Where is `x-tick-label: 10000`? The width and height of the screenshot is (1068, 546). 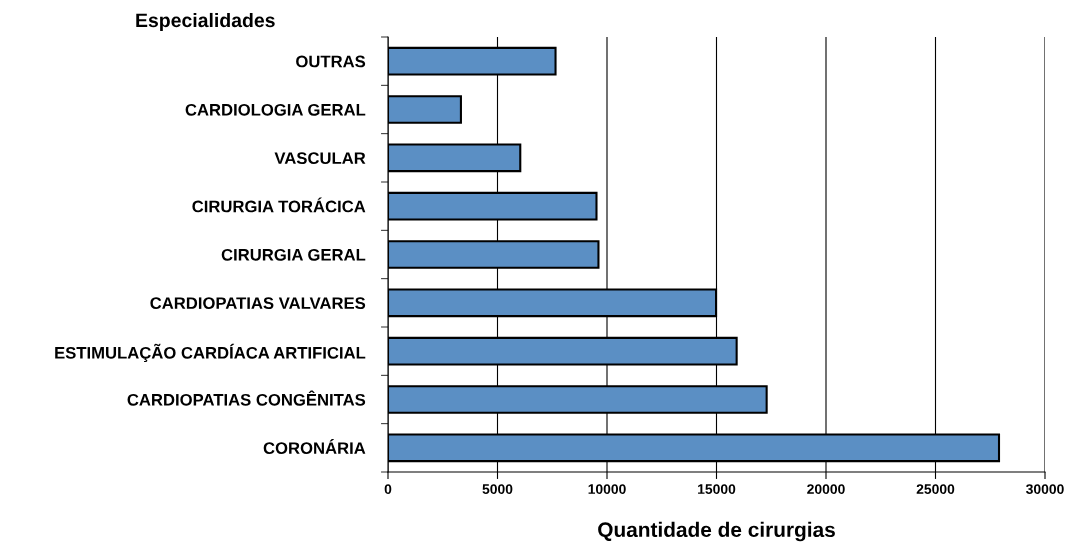 x-tick-label: 10000 is located at coordinates (607, 489).